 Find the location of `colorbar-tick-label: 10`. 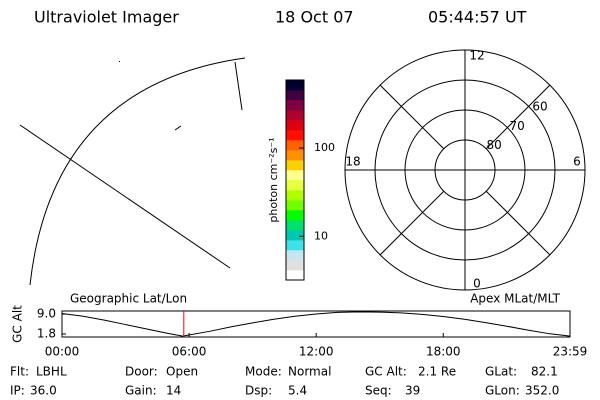

colorbar-tick-label: 10 is located at coordinates (321, 235).